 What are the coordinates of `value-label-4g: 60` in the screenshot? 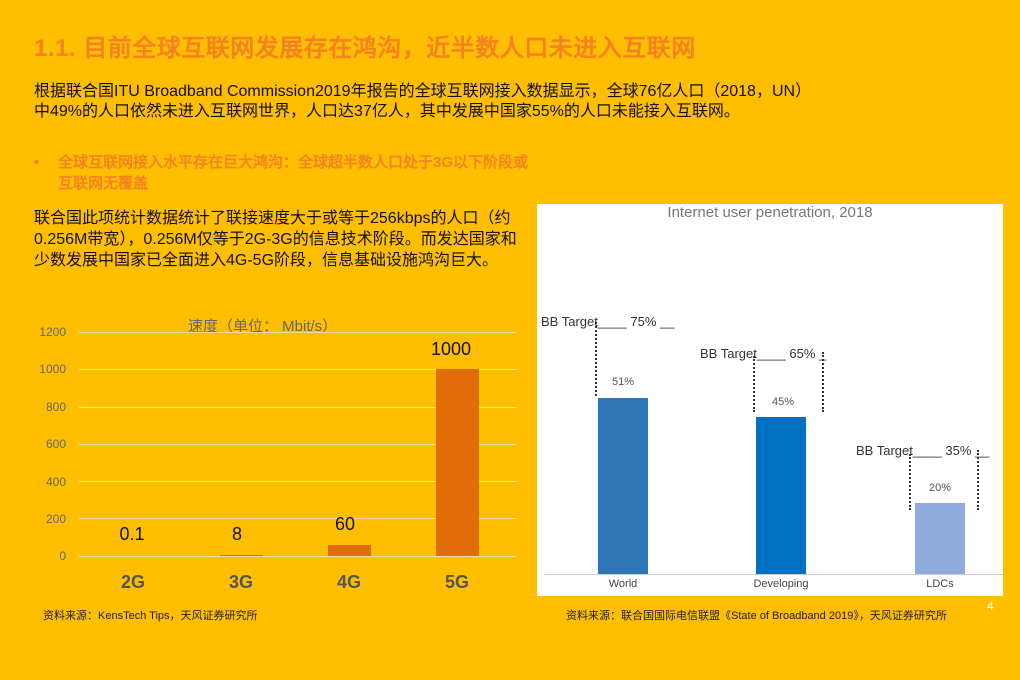 It's located at (345, 524).